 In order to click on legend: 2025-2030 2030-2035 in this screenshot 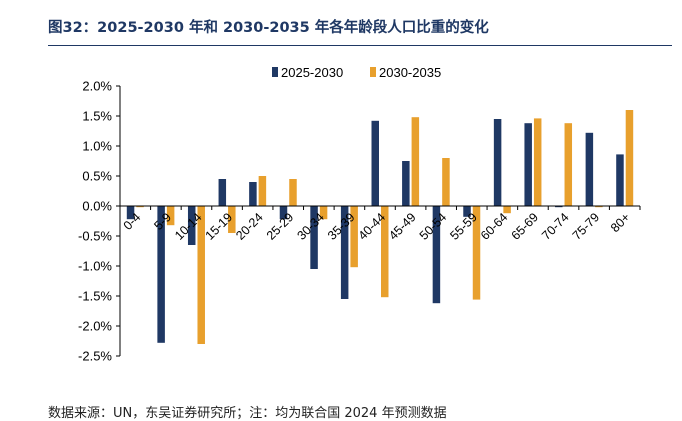, I will do `click(356, 72)`.